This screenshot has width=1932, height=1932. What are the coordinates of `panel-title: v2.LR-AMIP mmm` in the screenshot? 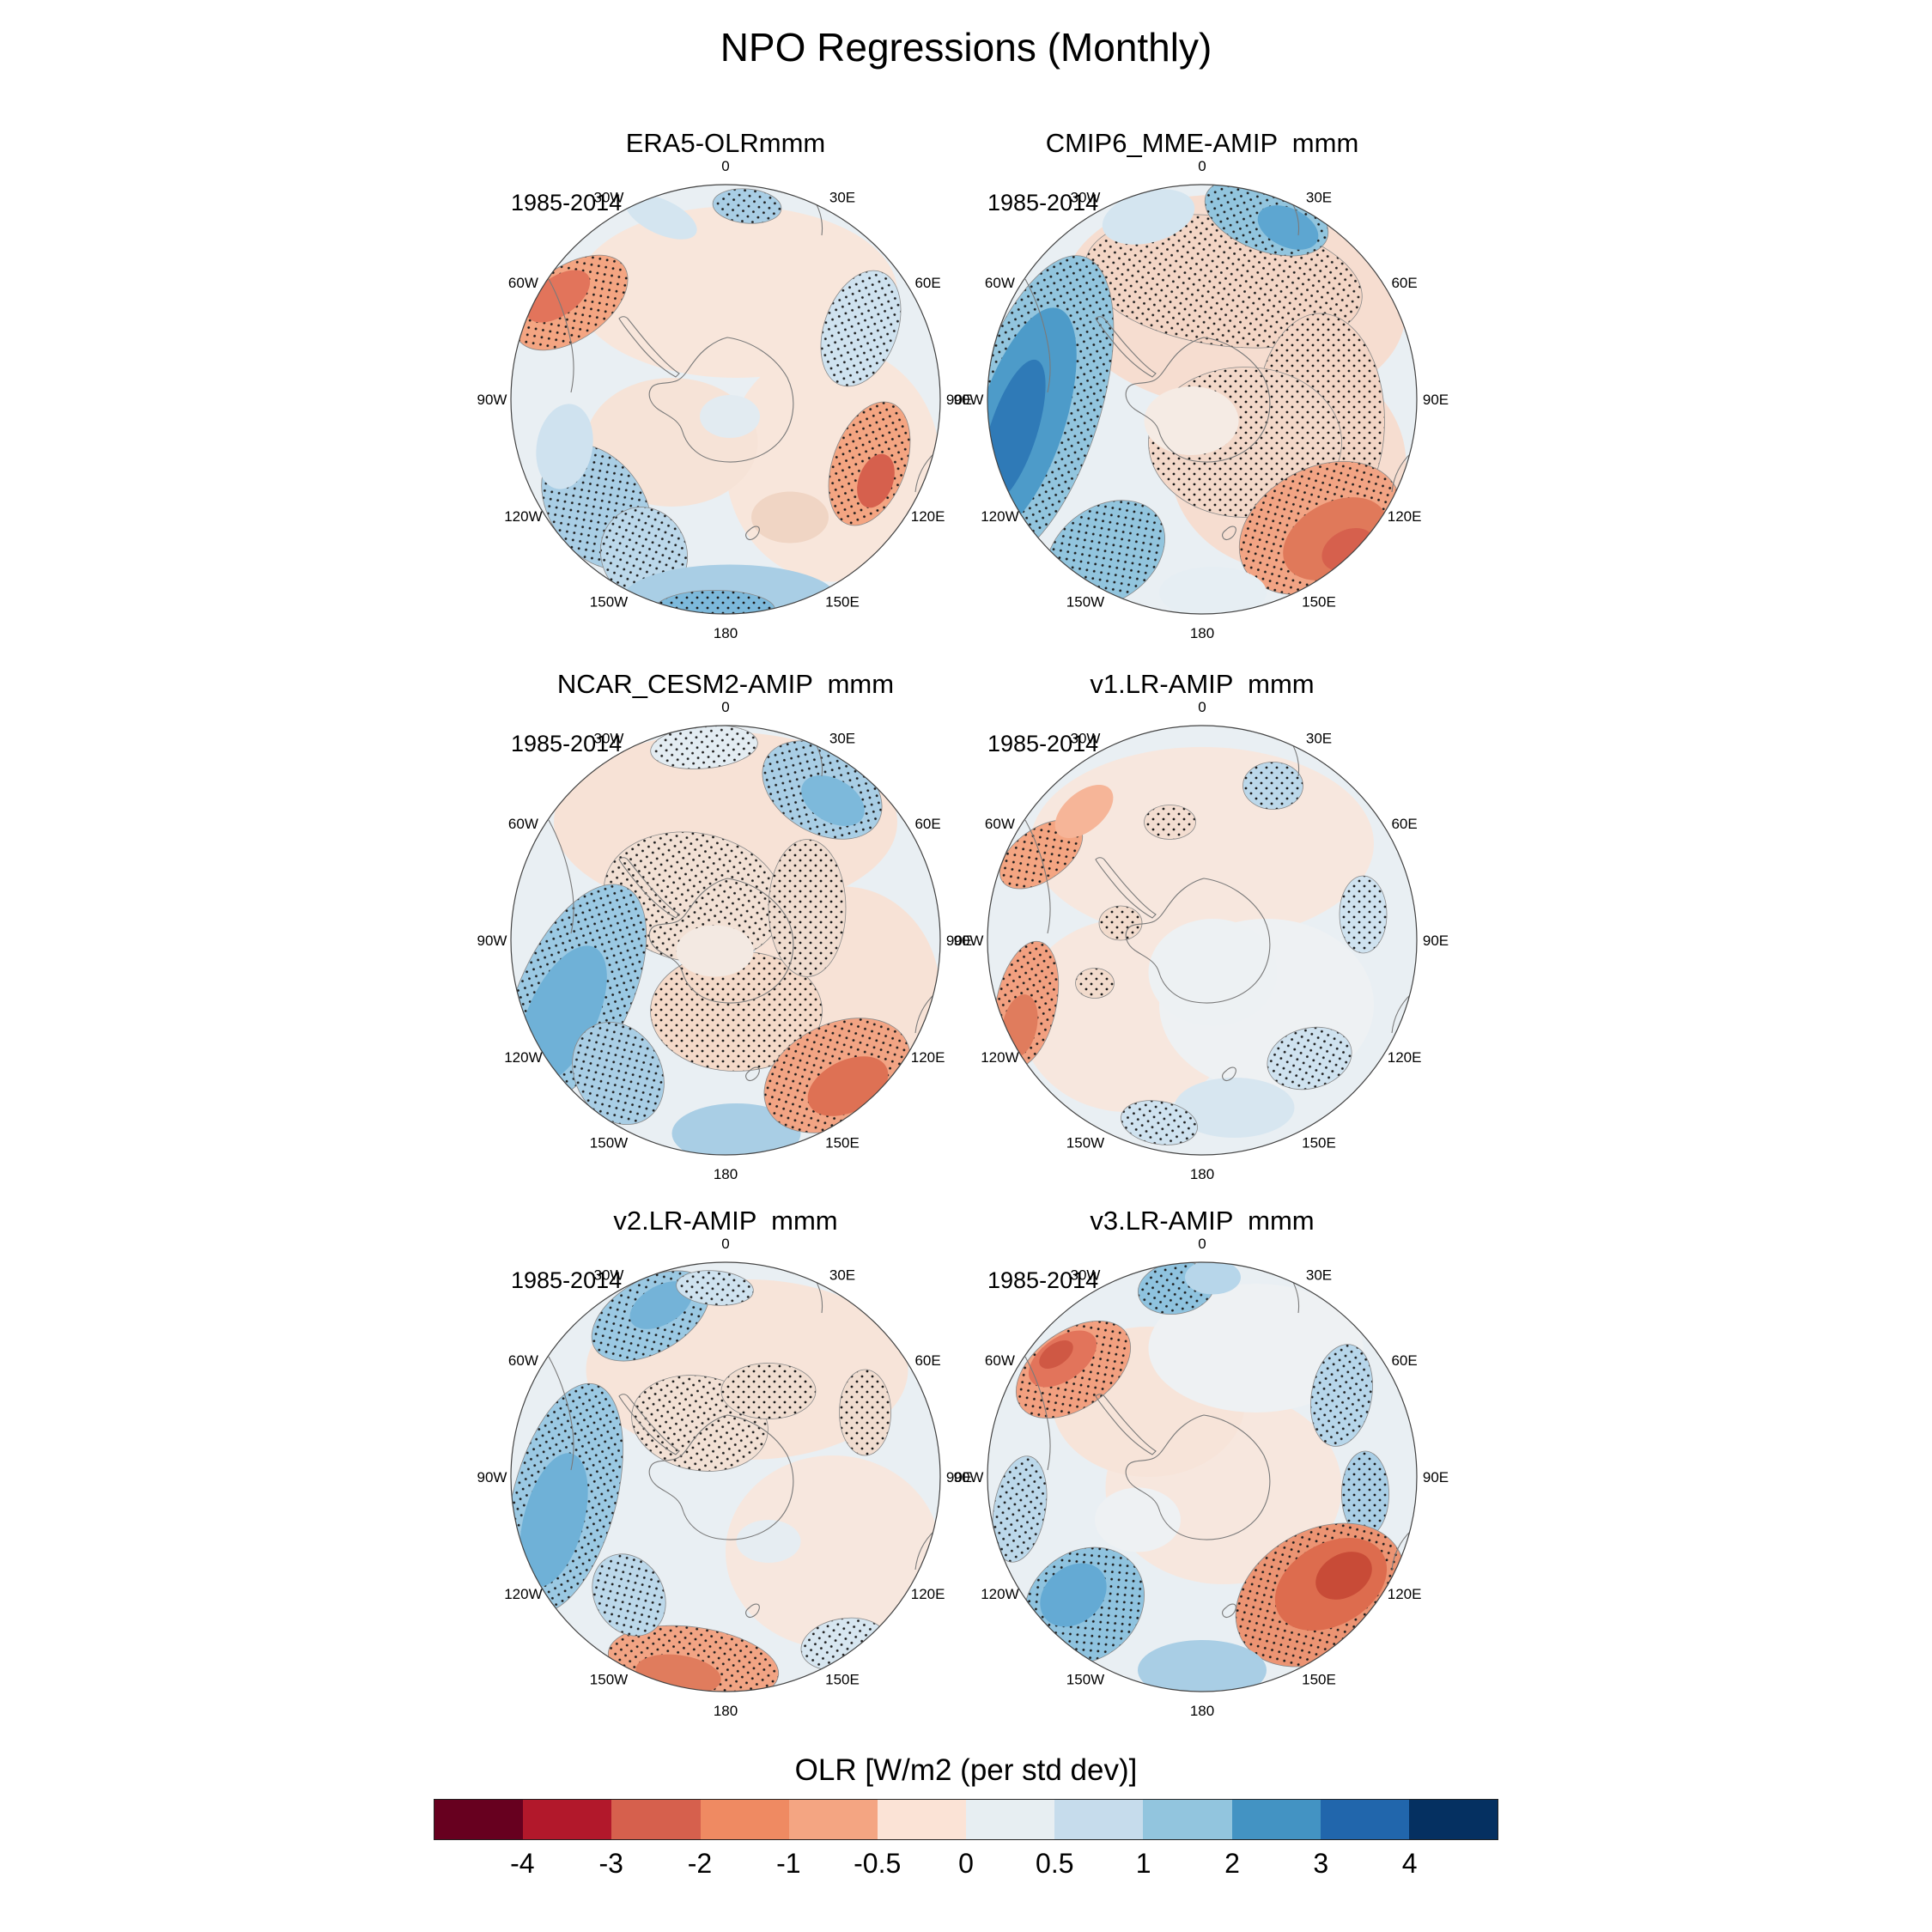 It's located at (726, 1221).